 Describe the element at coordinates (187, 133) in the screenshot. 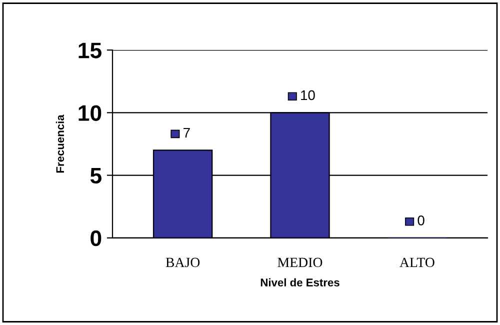

I see `data-label: 7` at that location.